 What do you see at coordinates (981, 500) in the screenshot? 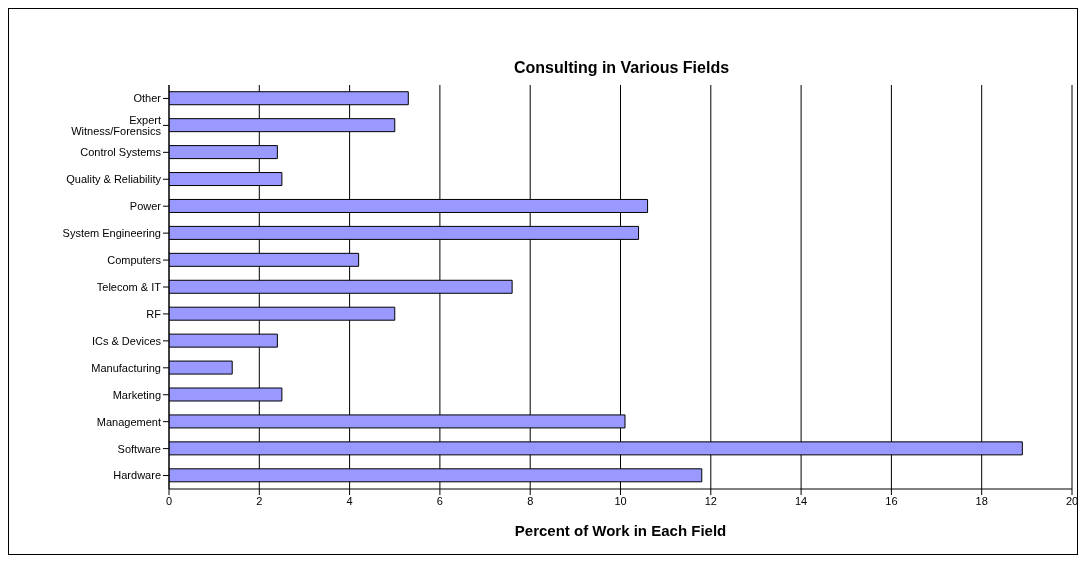
I see `x-tick-label: 18` at bounding box center [981, 500].